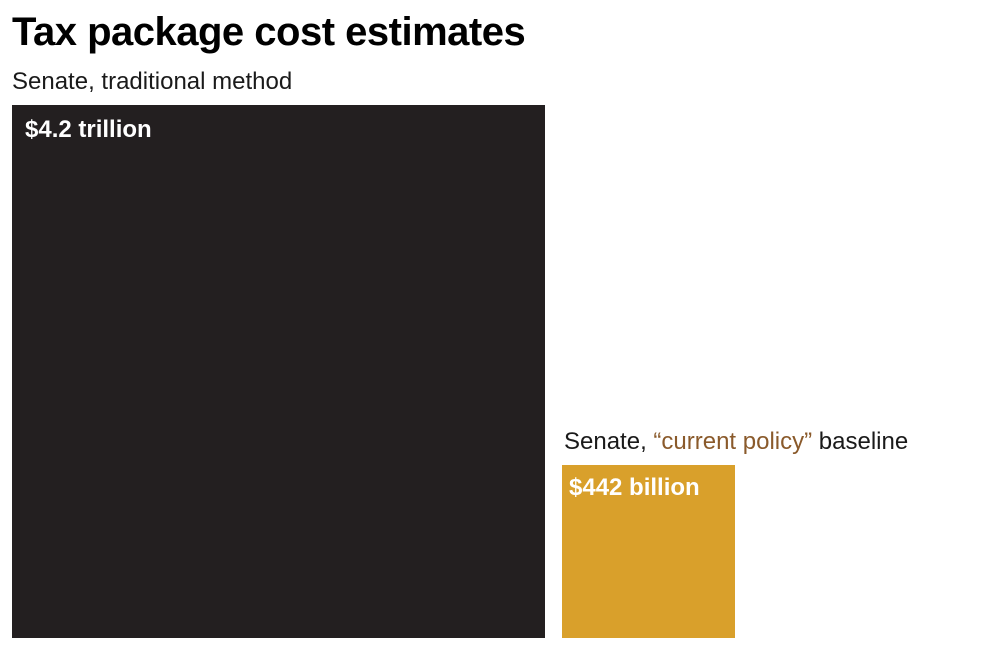 The height and width of the screenshot is (648, 1000). I want to click on value-label-traditional: $4.2 trillion, so click(88, 129).